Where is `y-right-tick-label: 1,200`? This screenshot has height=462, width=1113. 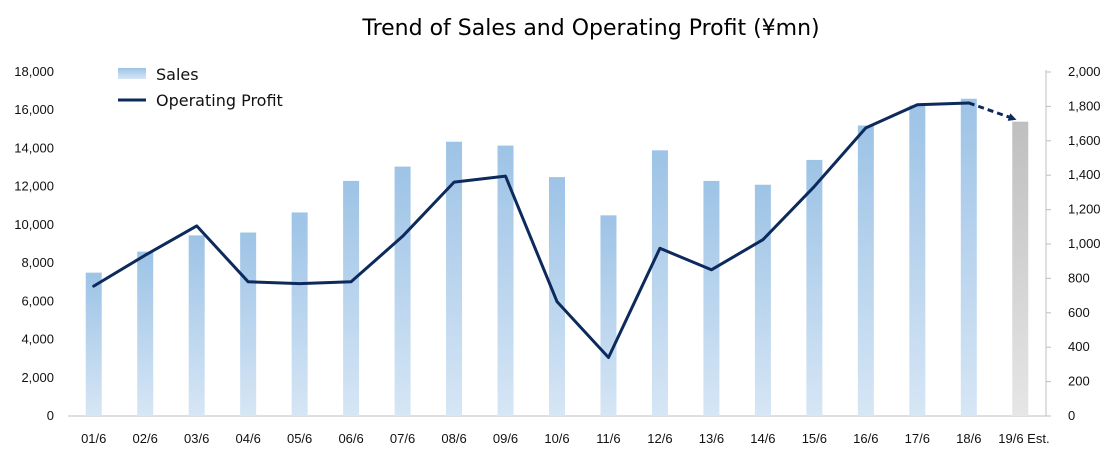
y-right-tick-label: 1,200 is located at coordinates (1084, 209).